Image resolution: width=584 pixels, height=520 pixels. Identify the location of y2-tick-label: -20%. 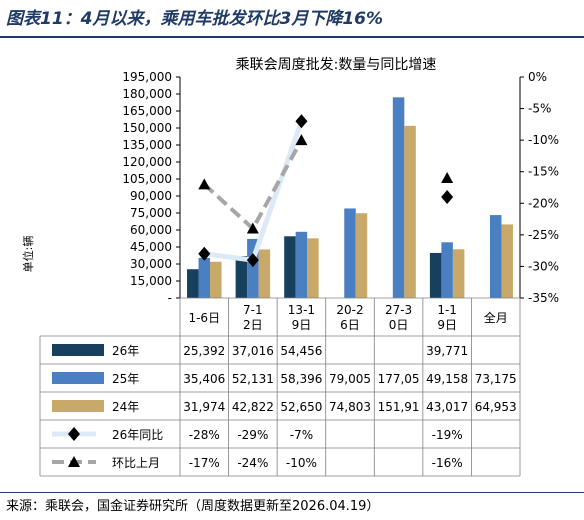
(543, 203).